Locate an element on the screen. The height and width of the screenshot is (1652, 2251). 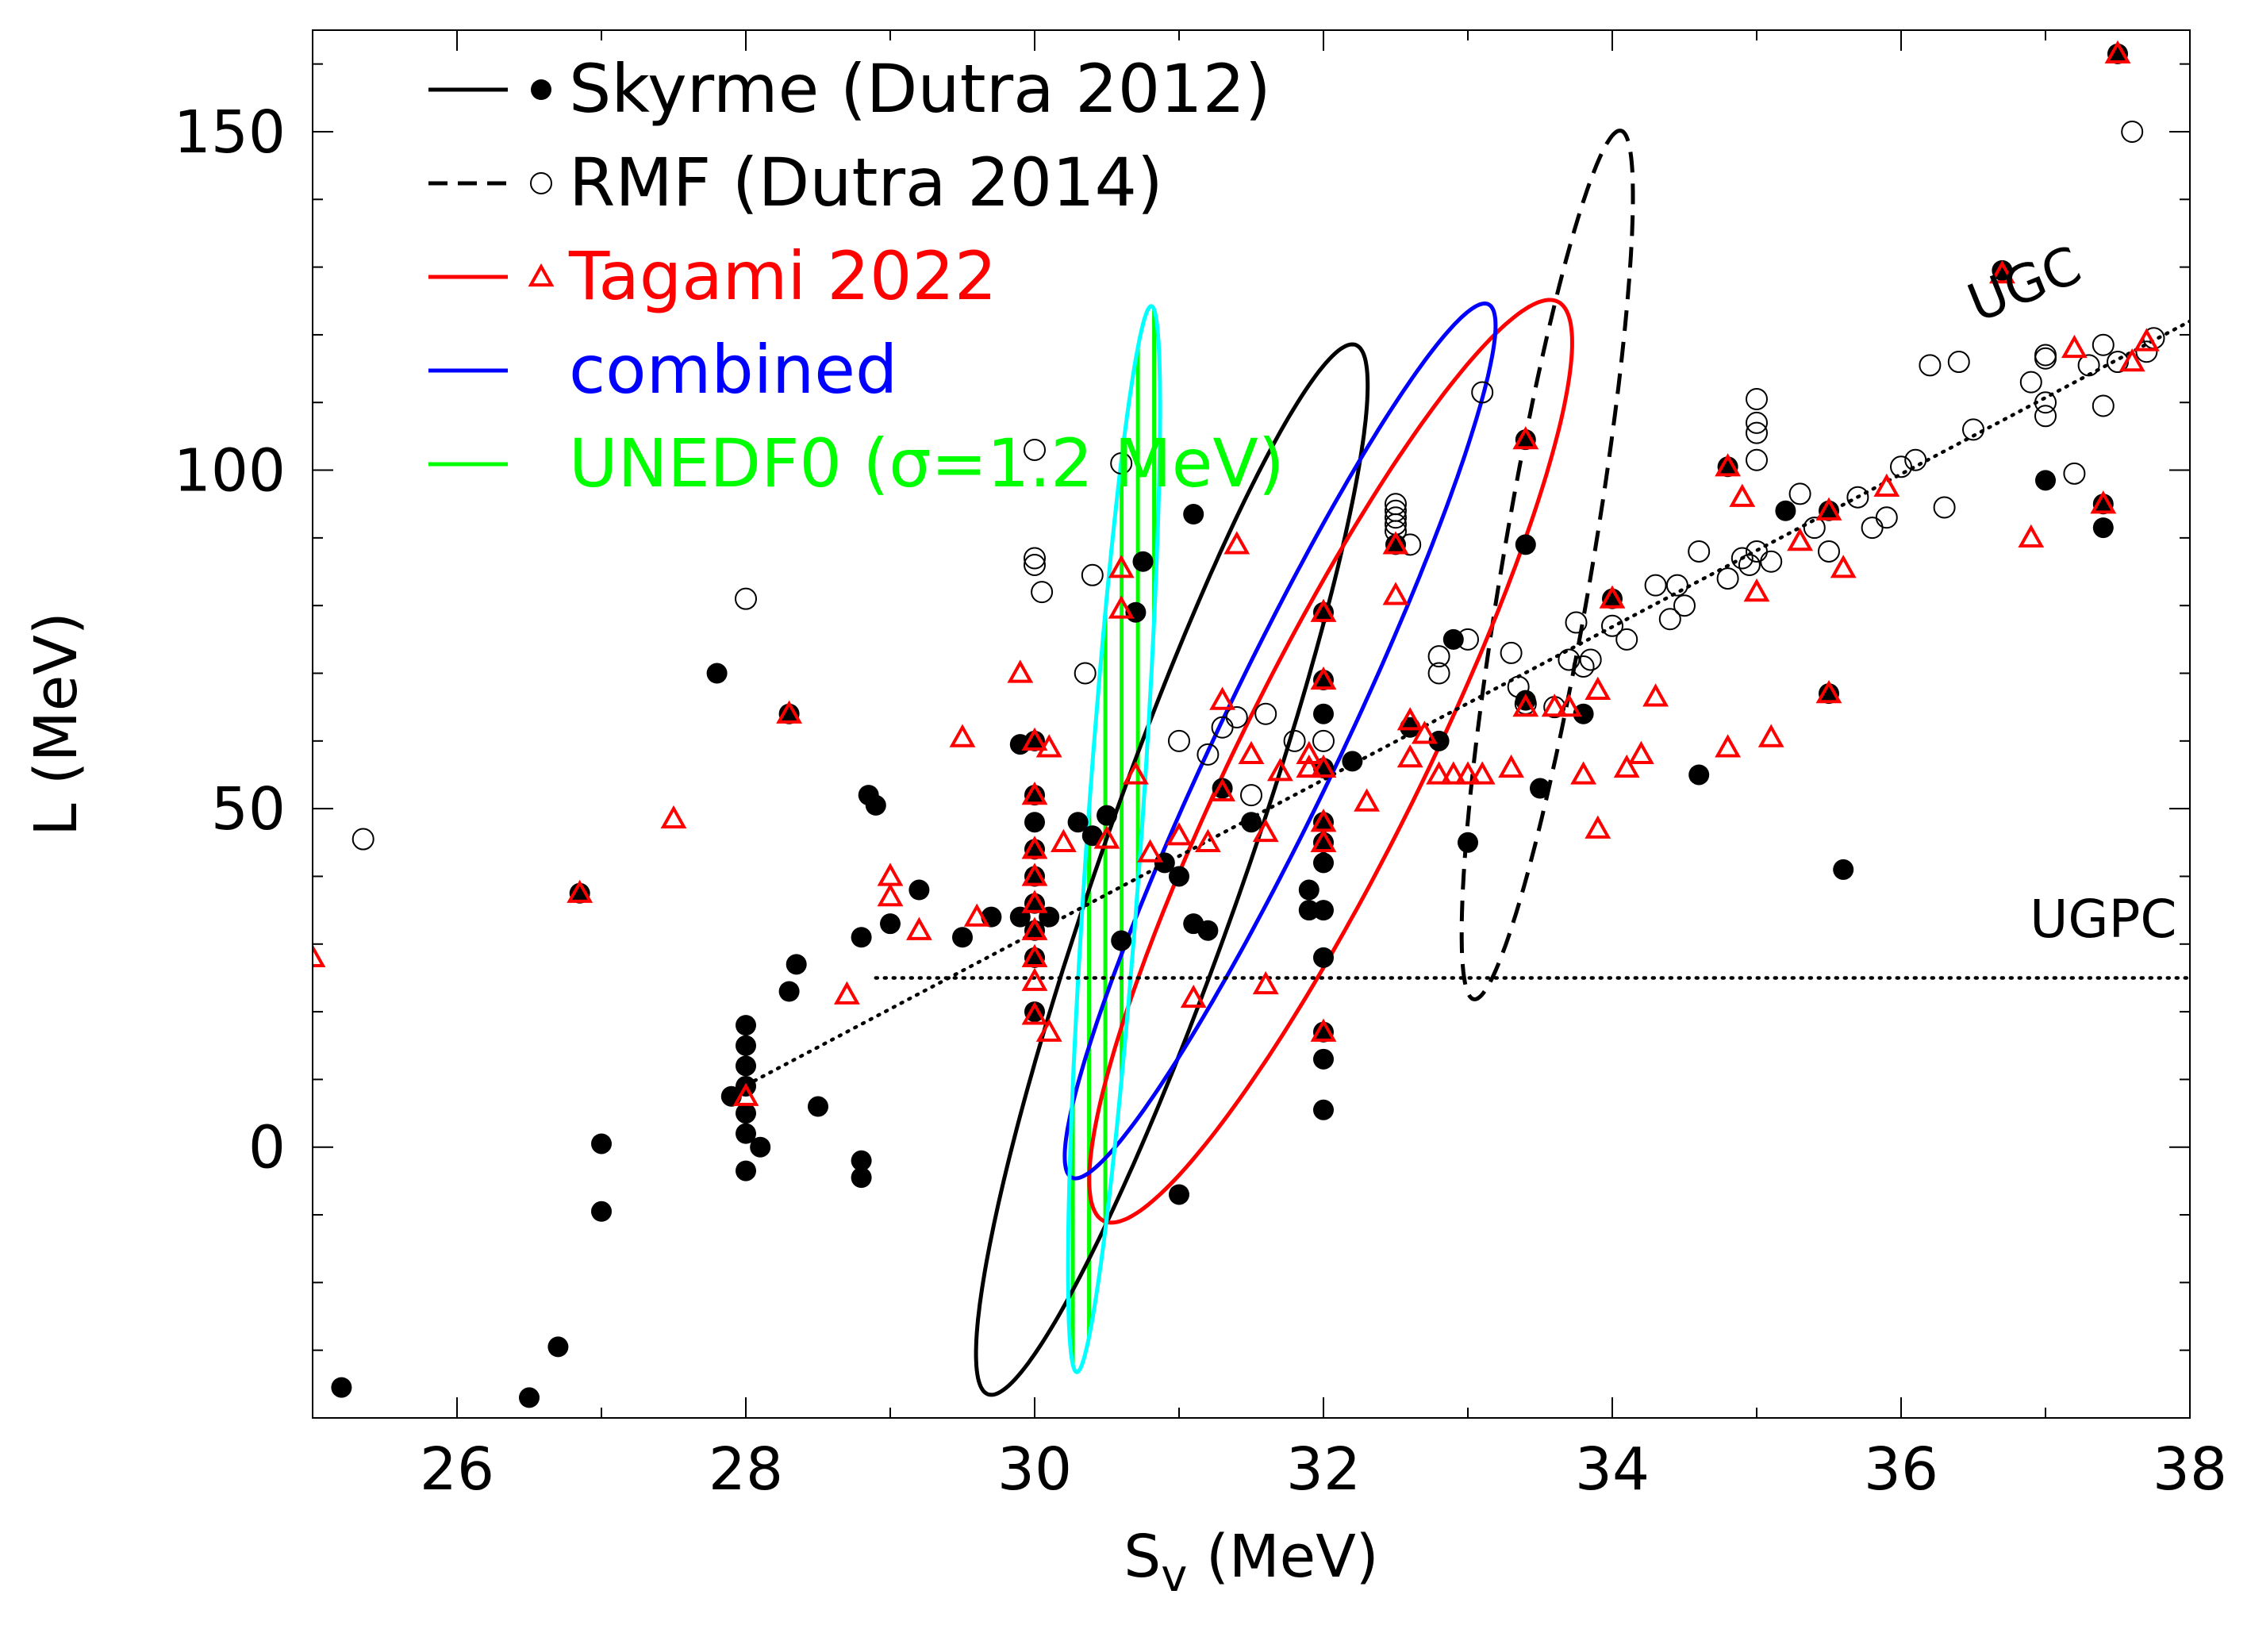
ellipse-unedf0 is located at coordinates (1114, 839).